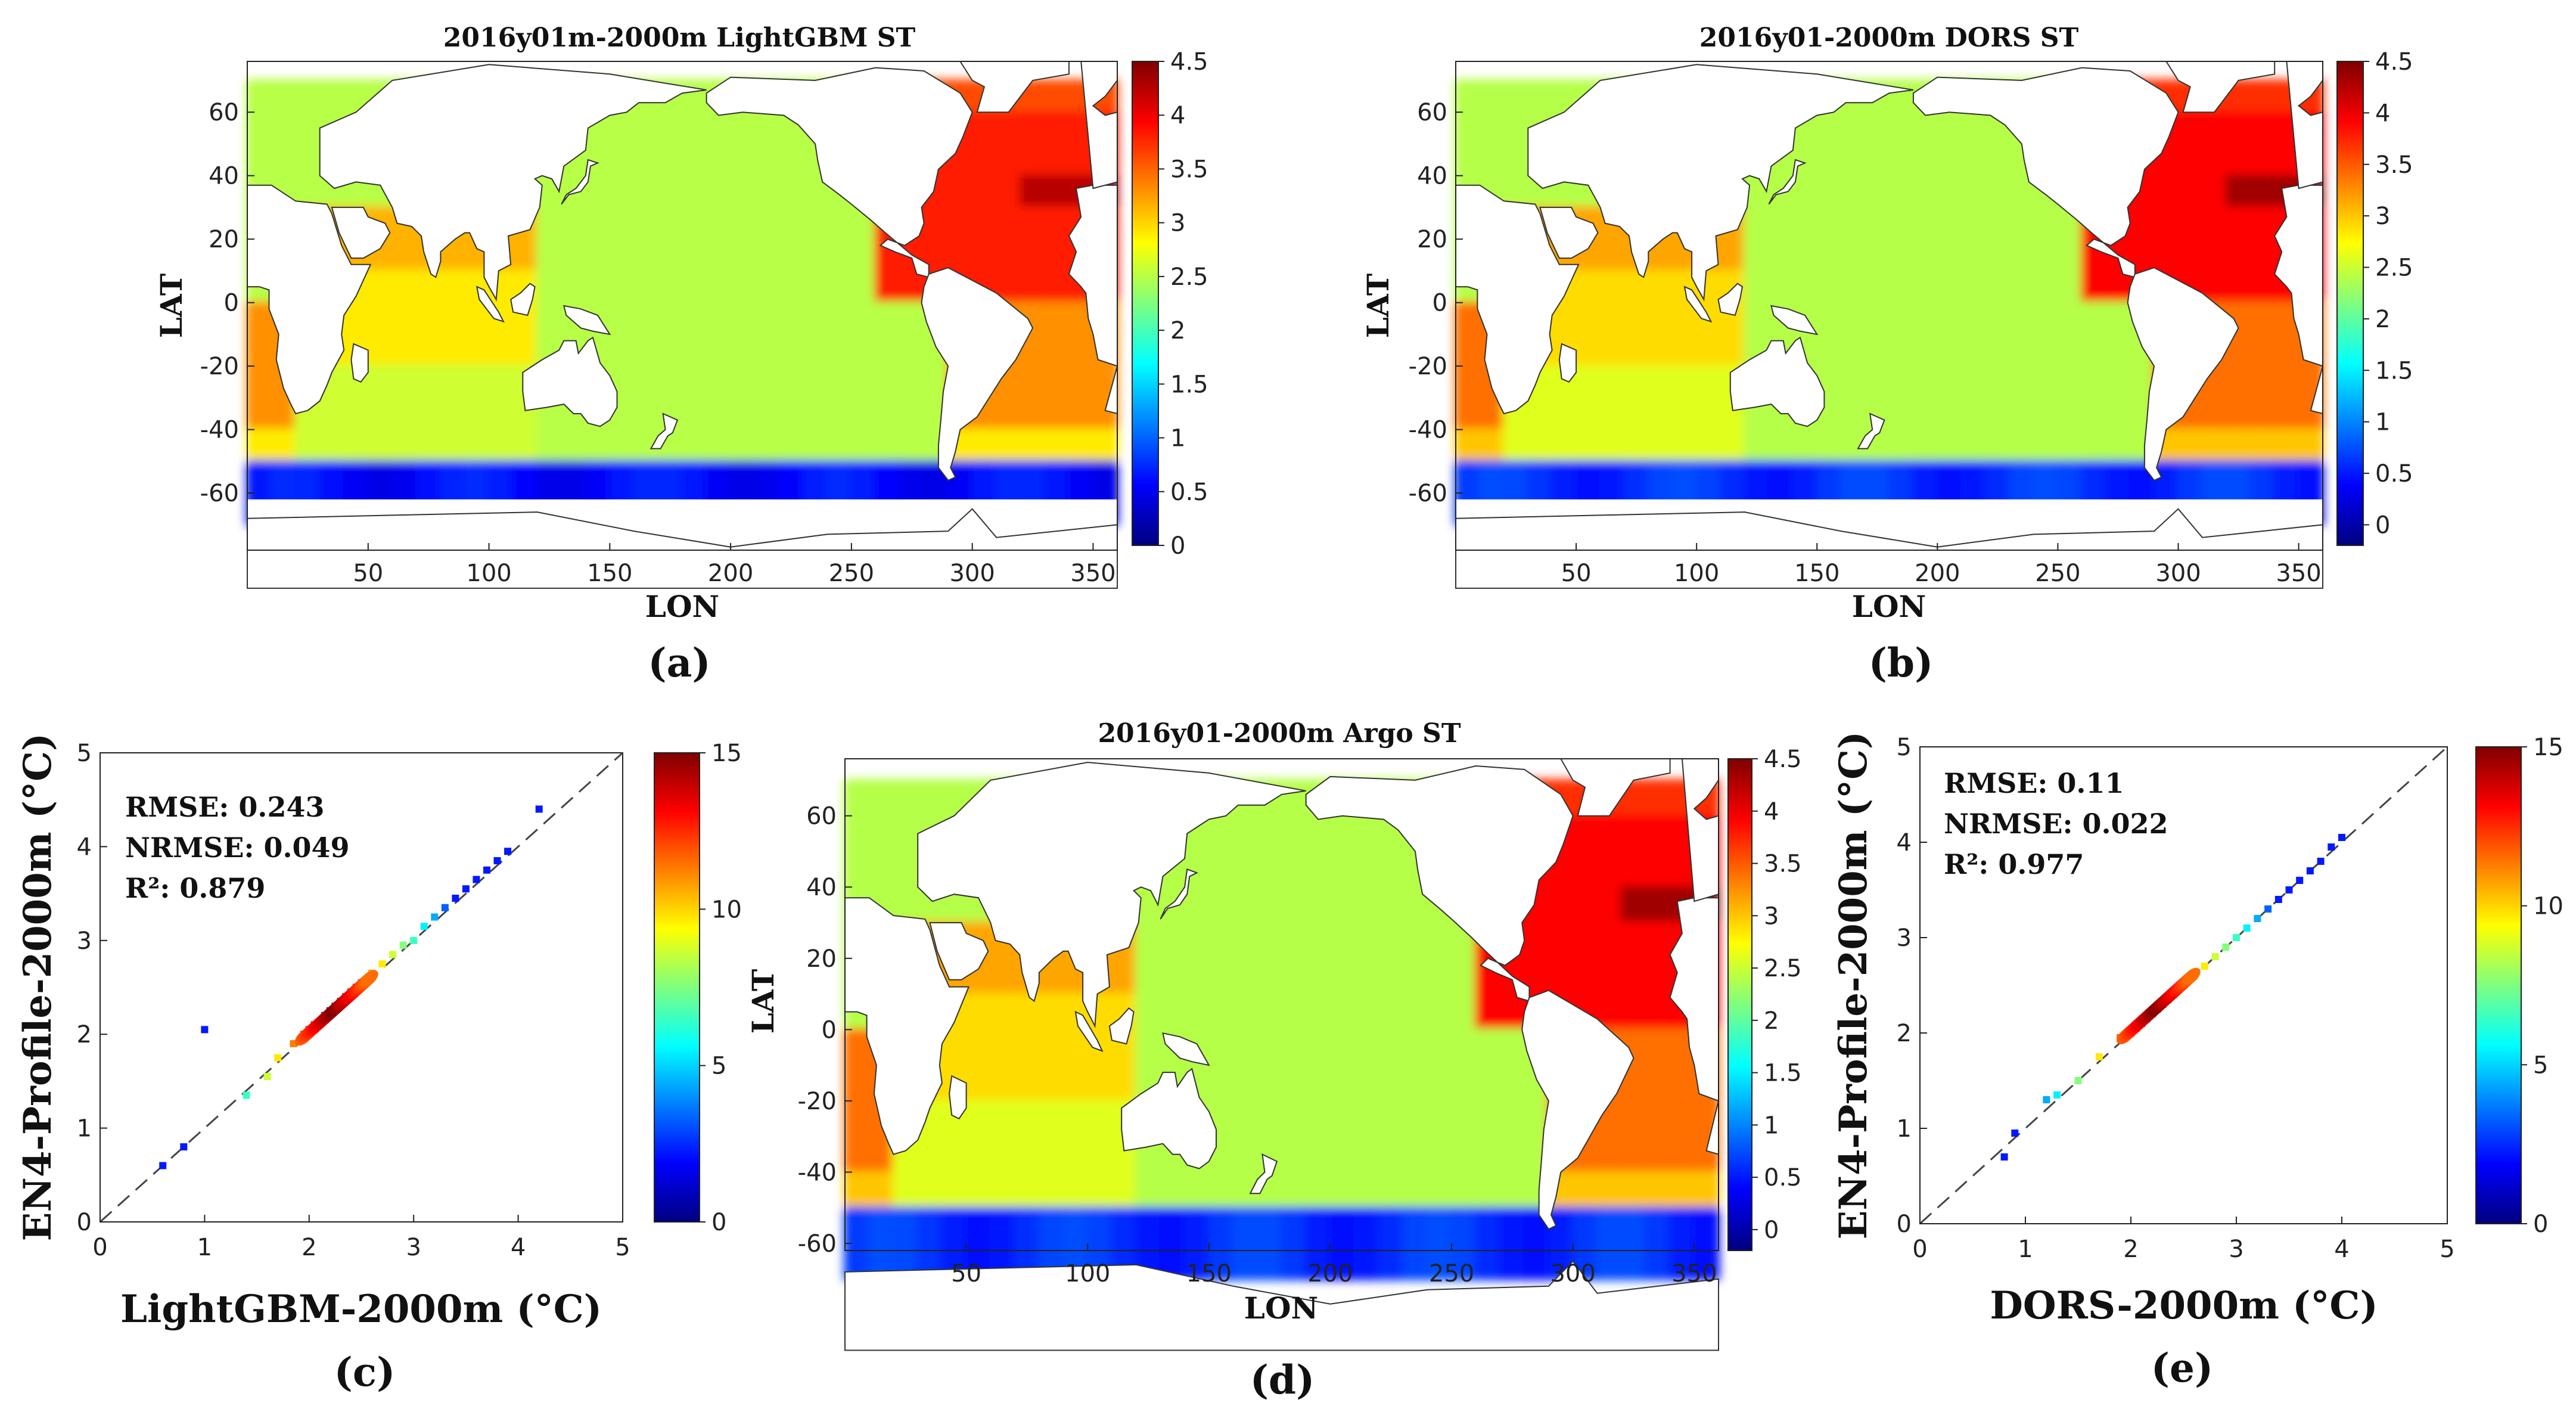 This screenshot has height=1421, width=2576. I want to click on panel-e-ytick-label: 3, so click(1904, 938).